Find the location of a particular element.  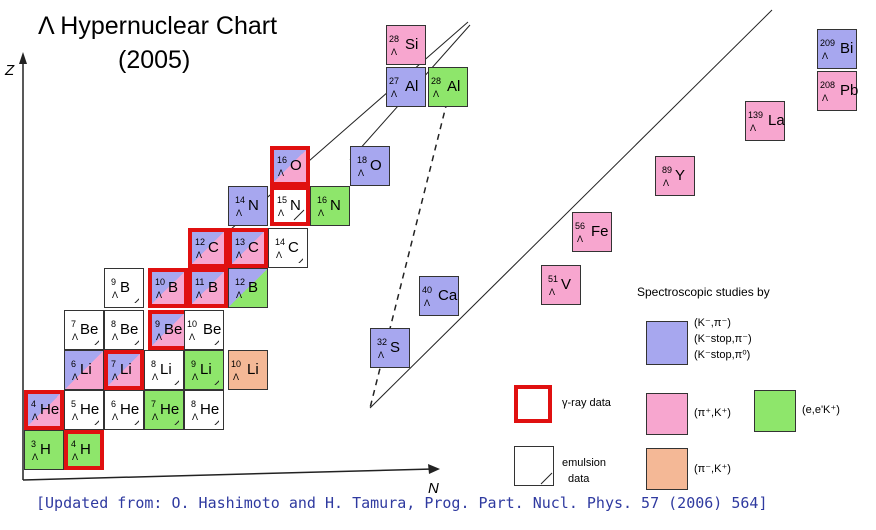

element-symbol: Pb is located at coordinates (849, 90).